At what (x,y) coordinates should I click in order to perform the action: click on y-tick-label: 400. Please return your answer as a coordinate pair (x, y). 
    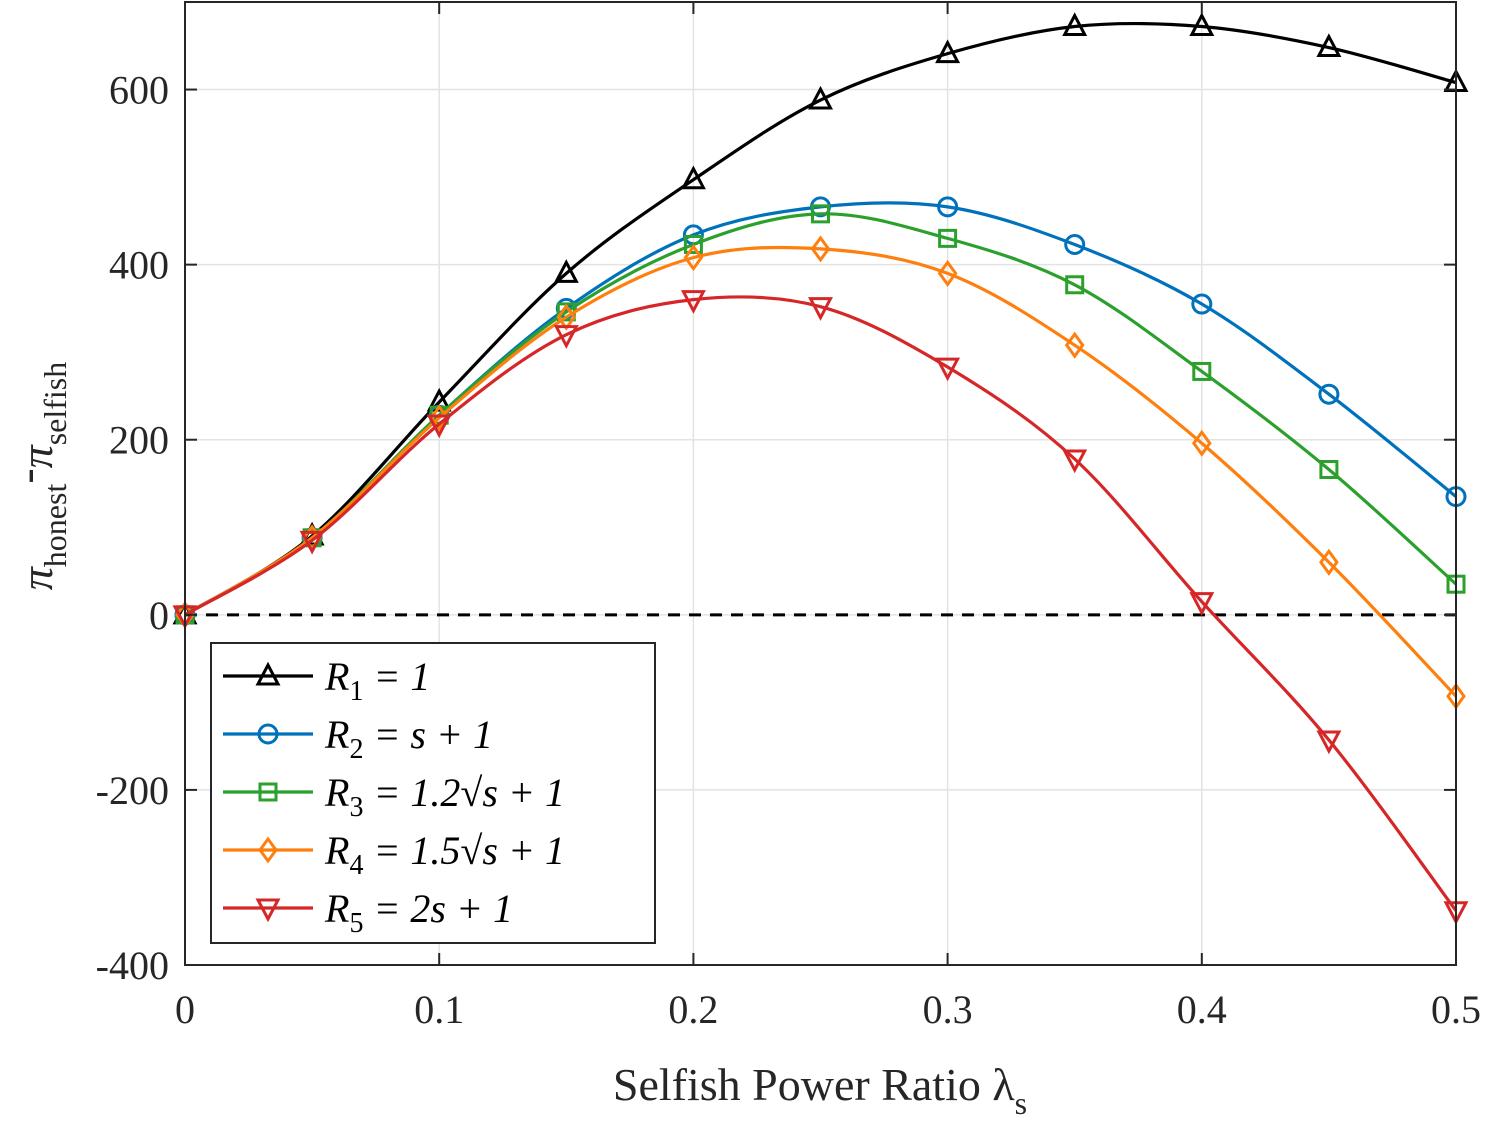
    Looking at the image, I should click on (139, 265).